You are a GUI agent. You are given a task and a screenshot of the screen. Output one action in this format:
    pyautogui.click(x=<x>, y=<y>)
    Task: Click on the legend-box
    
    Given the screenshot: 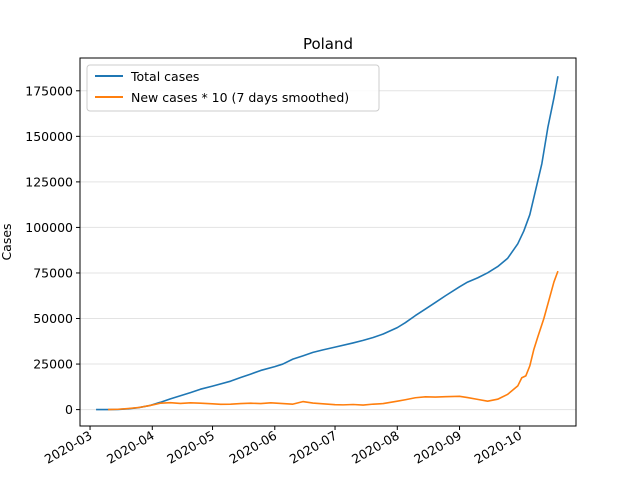 What is the action you would take?
    pyautogui.click(x=233, y=88)
    